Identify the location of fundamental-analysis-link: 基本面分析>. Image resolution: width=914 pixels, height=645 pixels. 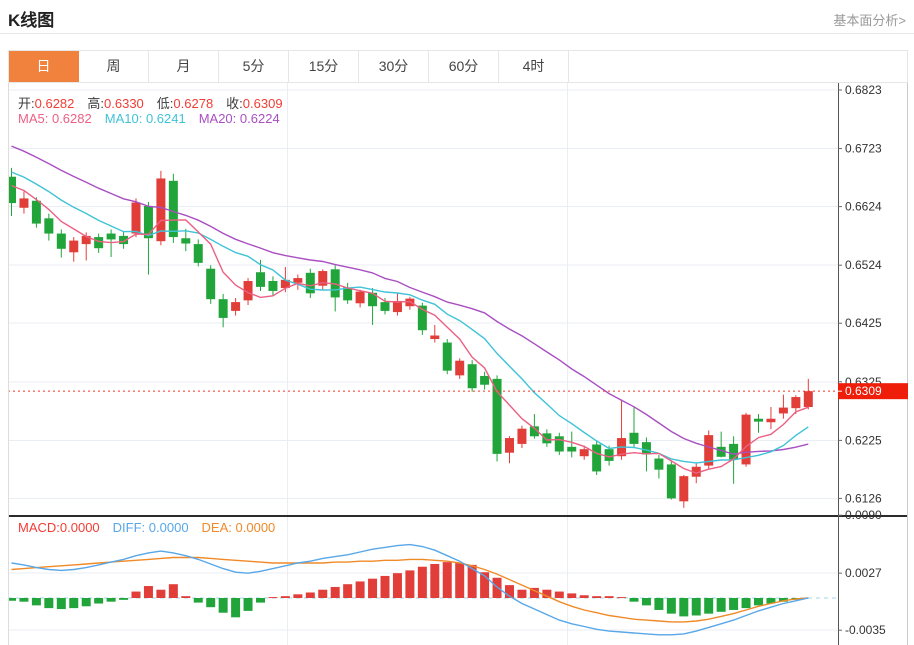
(869, 20).